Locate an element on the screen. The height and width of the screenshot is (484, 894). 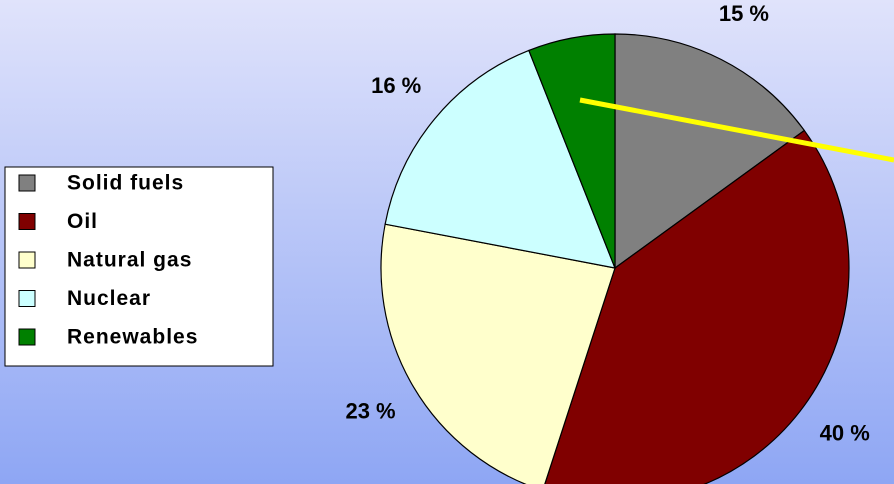
legend is located at coordinates (139, 266).